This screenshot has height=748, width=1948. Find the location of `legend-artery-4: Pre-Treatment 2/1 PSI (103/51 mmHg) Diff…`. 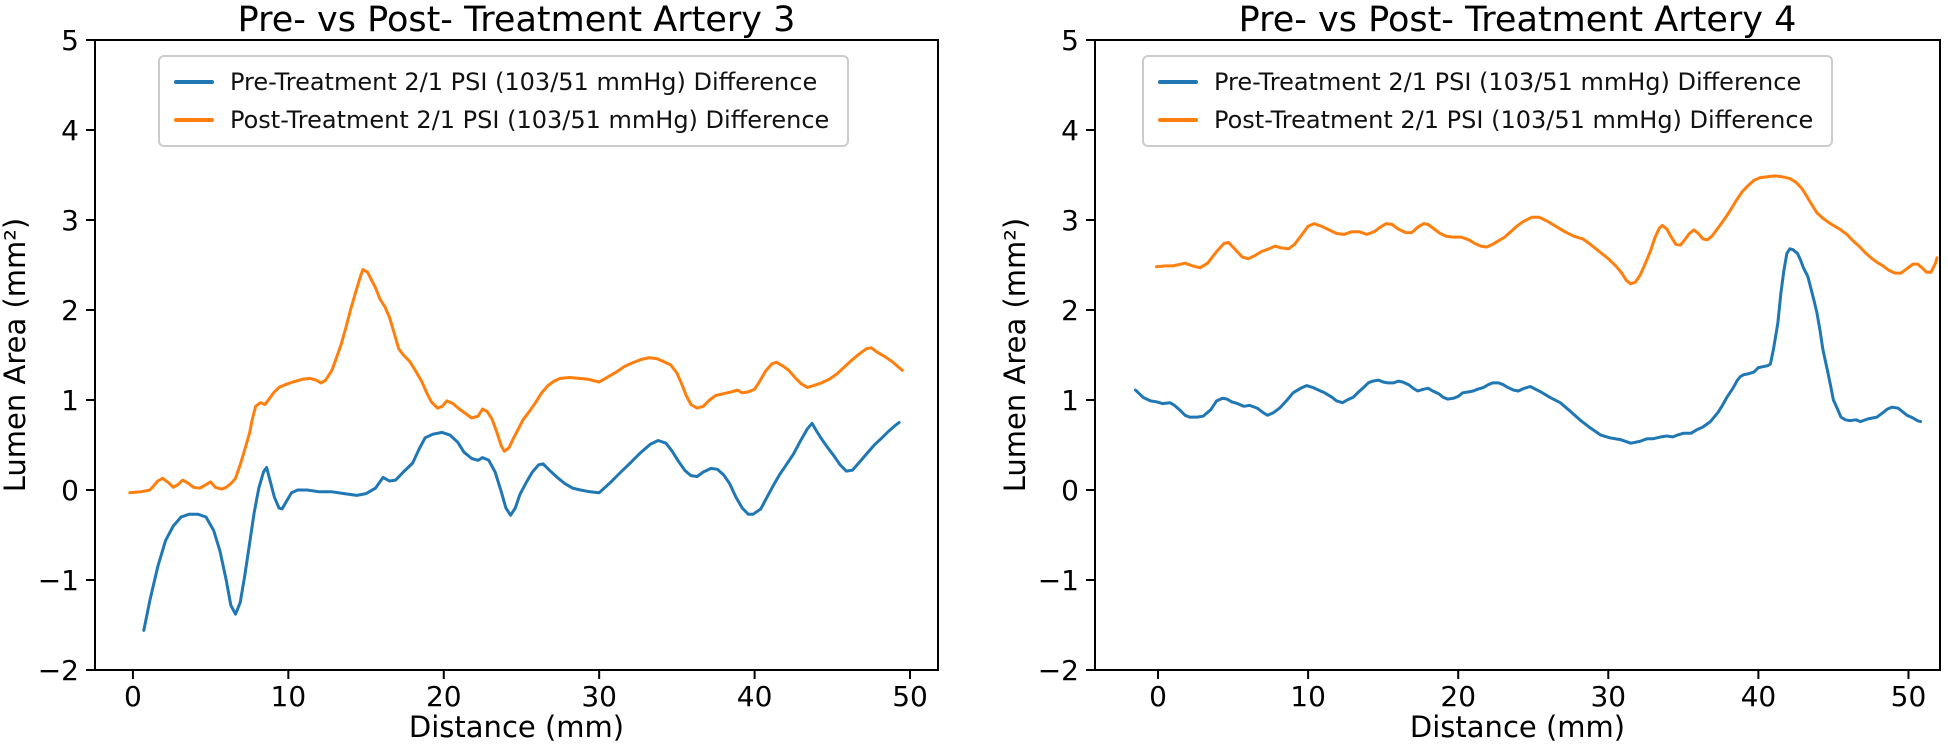

legend-artery-4: Pre-Treatment 2/1 PSI (103/51 mmHg) Diff… is located at coordinates (1488, 101).